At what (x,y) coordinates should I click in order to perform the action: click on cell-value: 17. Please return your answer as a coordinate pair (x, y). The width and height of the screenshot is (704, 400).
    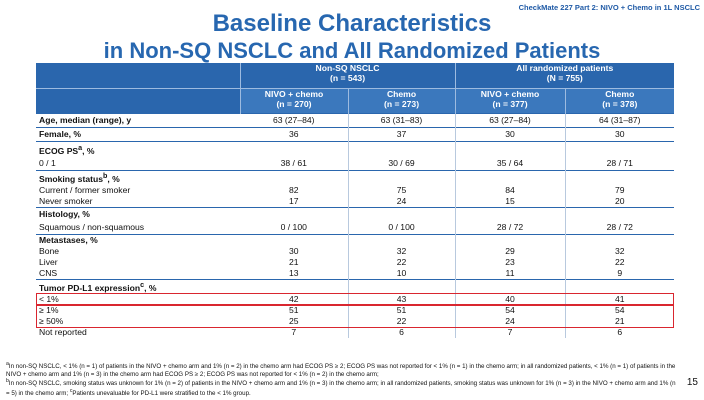
    Looking at the image, I should click on (293, 201).